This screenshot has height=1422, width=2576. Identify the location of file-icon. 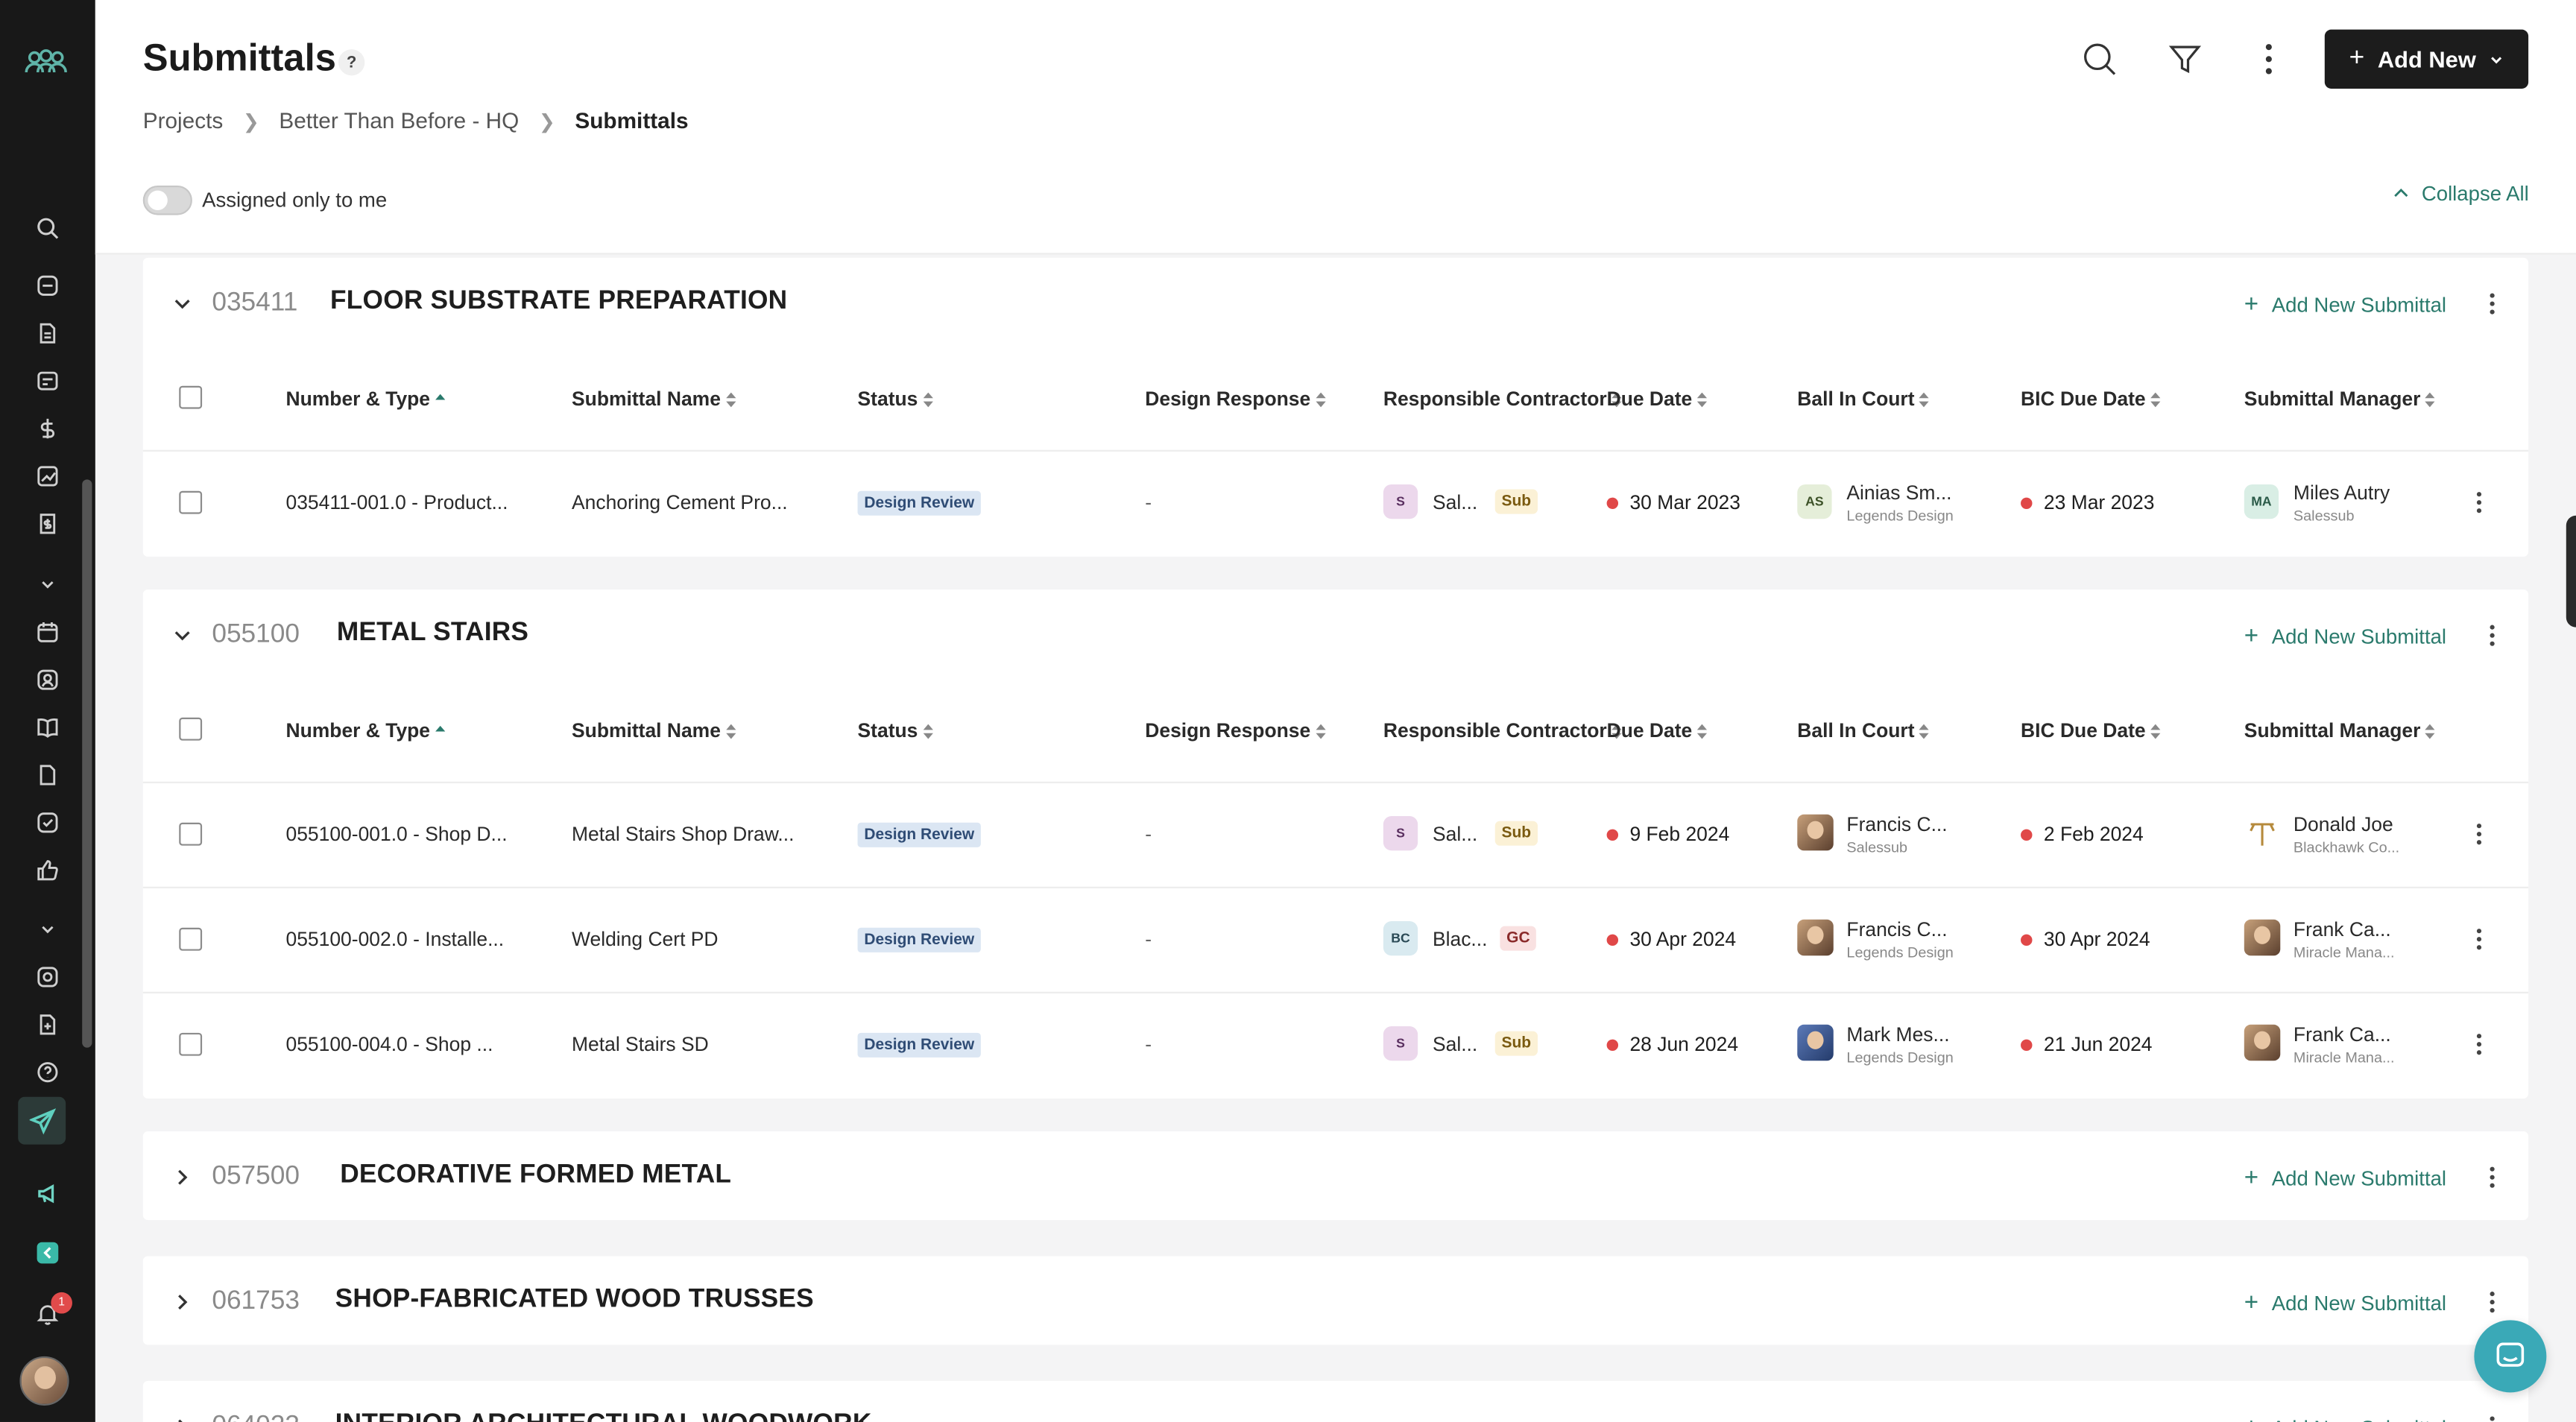
(47, 775).